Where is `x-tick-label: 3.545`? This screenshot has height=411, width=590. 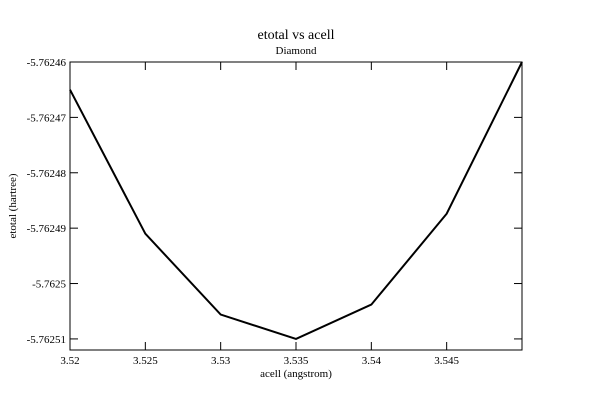
x-tick-label: 3.545 is located at coordinates (446, 361).